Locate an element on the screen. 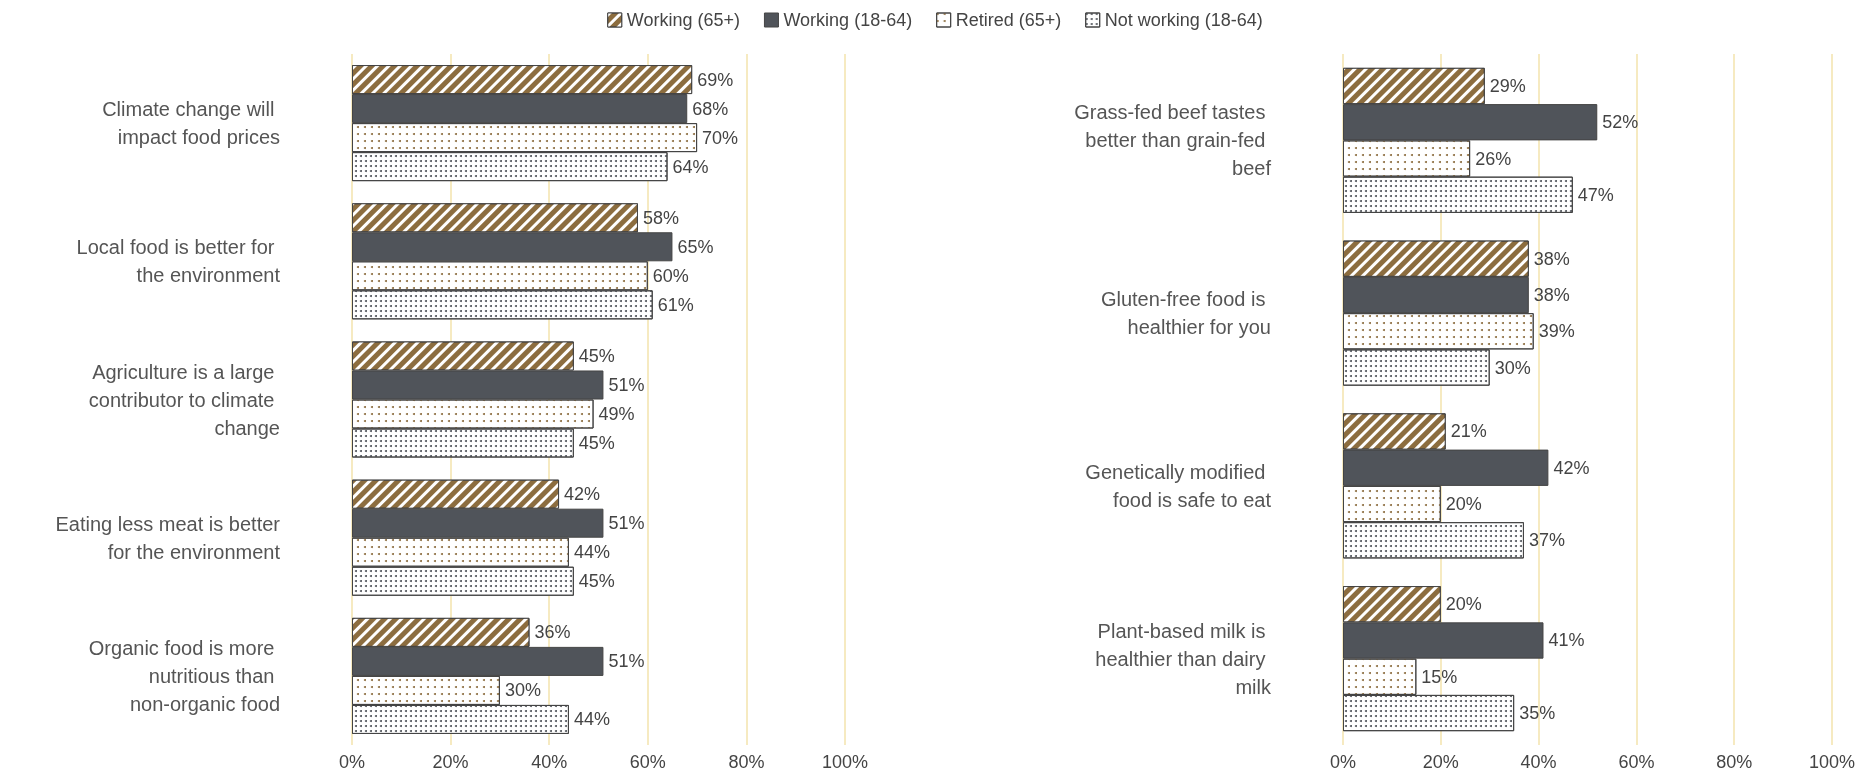  data-label: 15% is located at coordinates (1439, 676).